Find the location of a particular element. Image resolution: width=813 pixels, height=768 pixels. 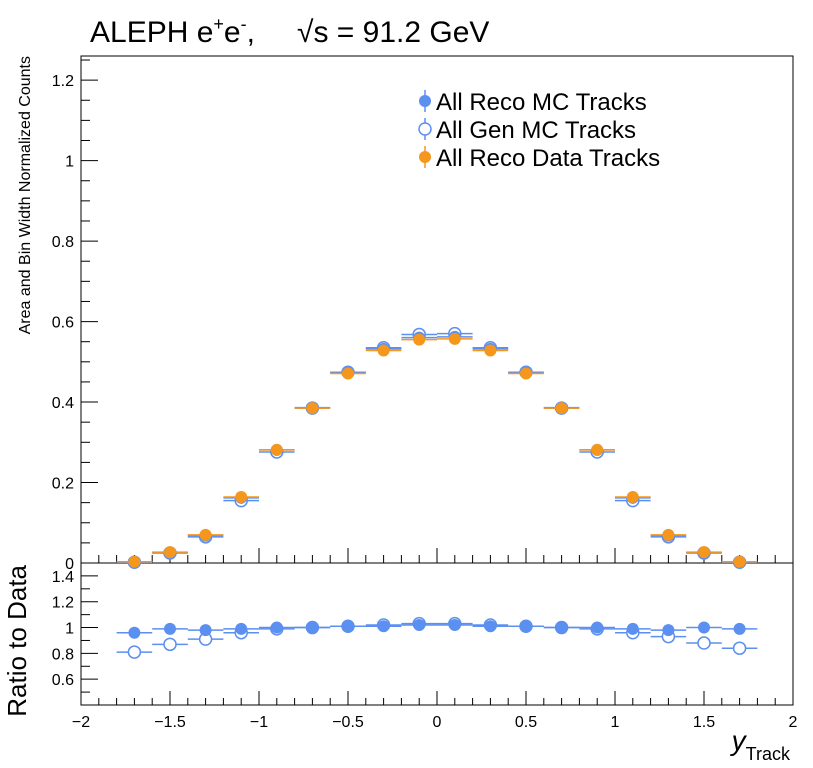

legend-label-reco-mc: All Reco MC Tracks is located at coordinates (541, 102).